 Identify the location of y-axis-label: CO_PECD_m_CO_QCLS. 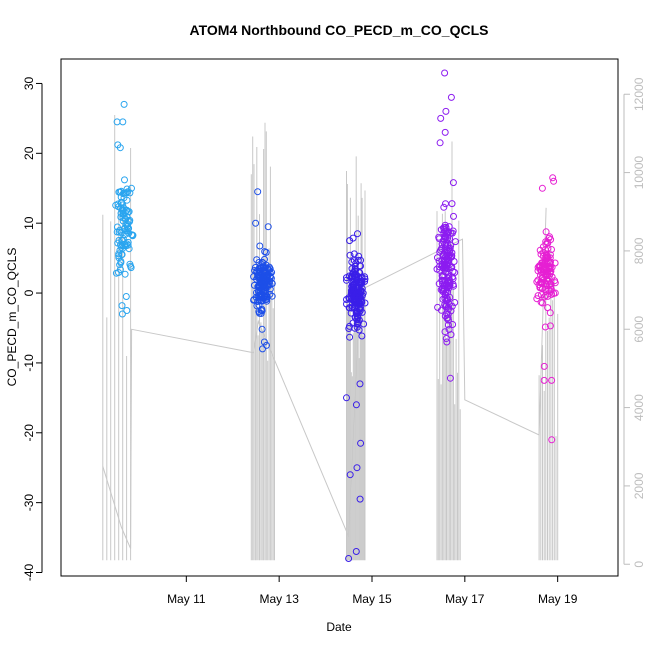
(12, 317).